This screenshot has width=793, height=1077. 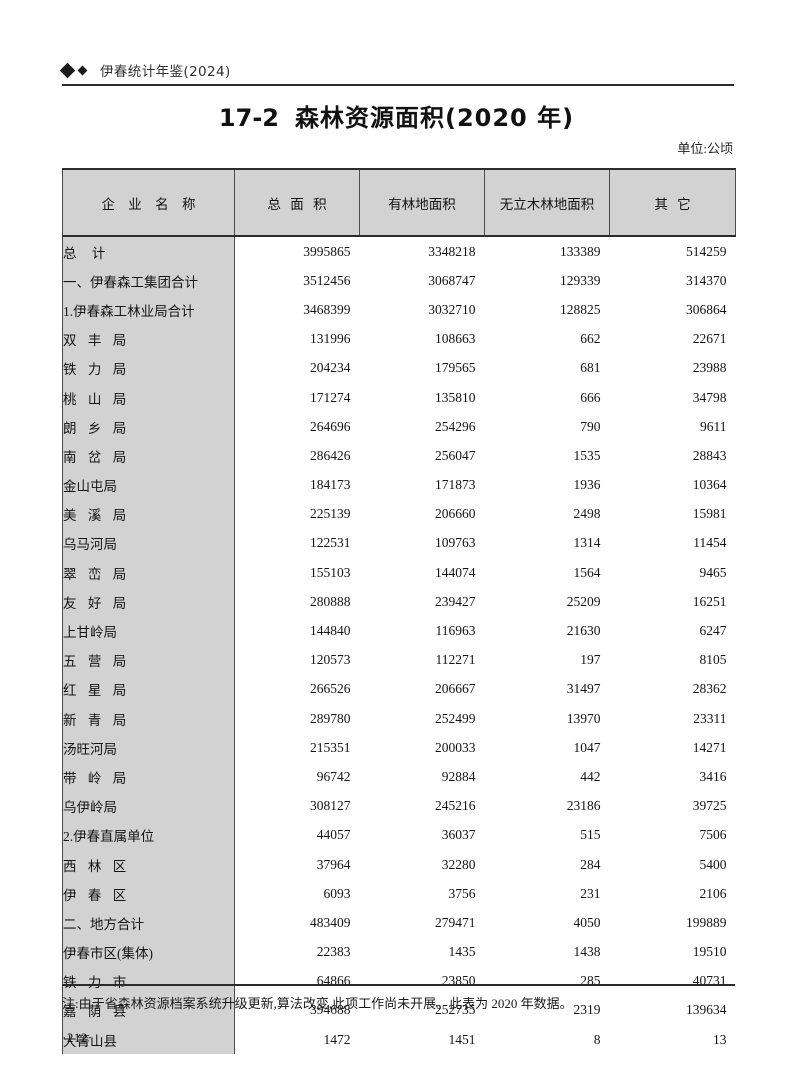 What do you see at coordinates (399, 923) in the screenshot?
I see `table-row: 二、地方合计 483409 279471 4050 199889` at bounding box center [399, 923].